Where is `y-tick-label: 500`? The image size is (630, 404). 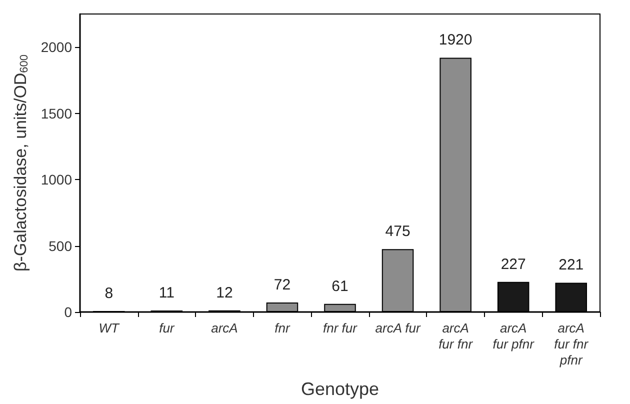
y-tick-label: 500 is located at coordinates (60, 246).